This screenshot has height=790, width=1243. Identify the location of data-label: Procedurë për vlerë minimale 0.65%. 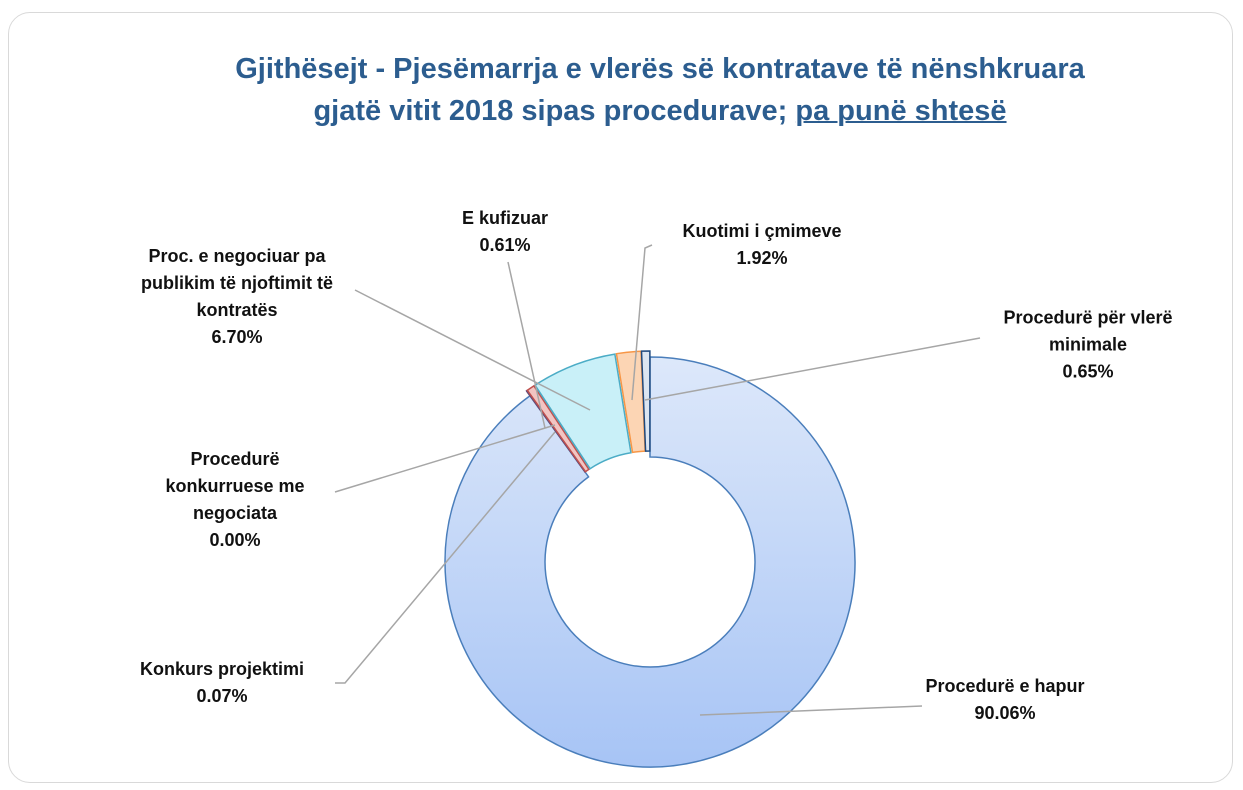
(1088, 345).